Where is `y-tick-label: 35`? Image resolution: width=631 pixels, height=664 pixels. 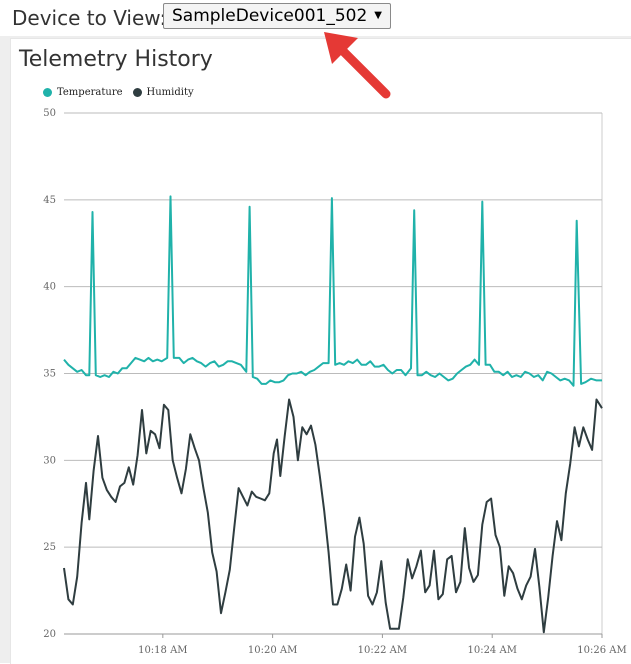
y-tick-label: 35 is located at coordinates (49, 374).